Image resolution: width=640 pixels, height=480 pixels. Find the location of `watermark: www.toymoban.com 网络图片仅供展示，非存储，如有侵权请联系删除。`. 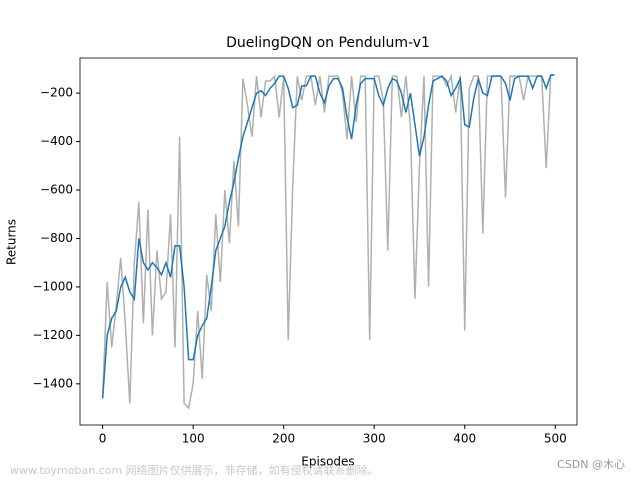

watermark: www.toymoban.com 网络图片仅供展示，非存储，如有侵权请联系删除。 is located at coordinates (194, 470).